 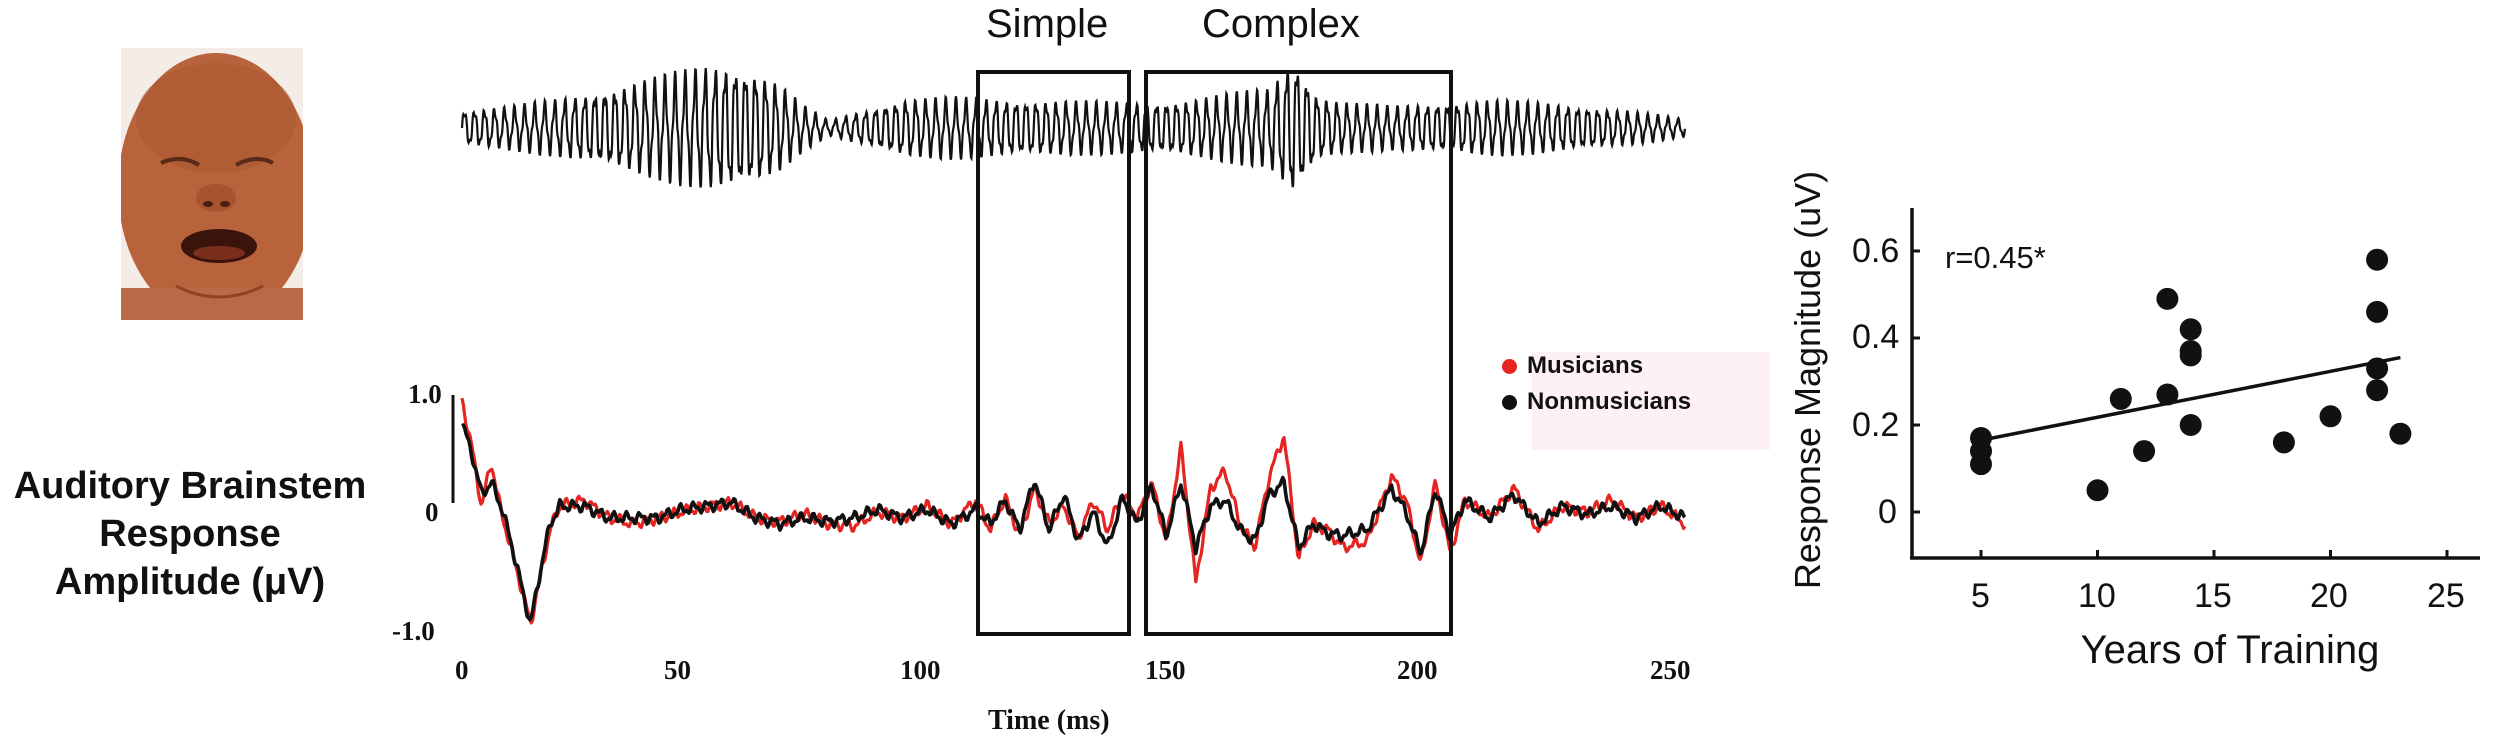 I want to click on abr-x-axis-label: Time (ms), so click(x=1049, y=720).